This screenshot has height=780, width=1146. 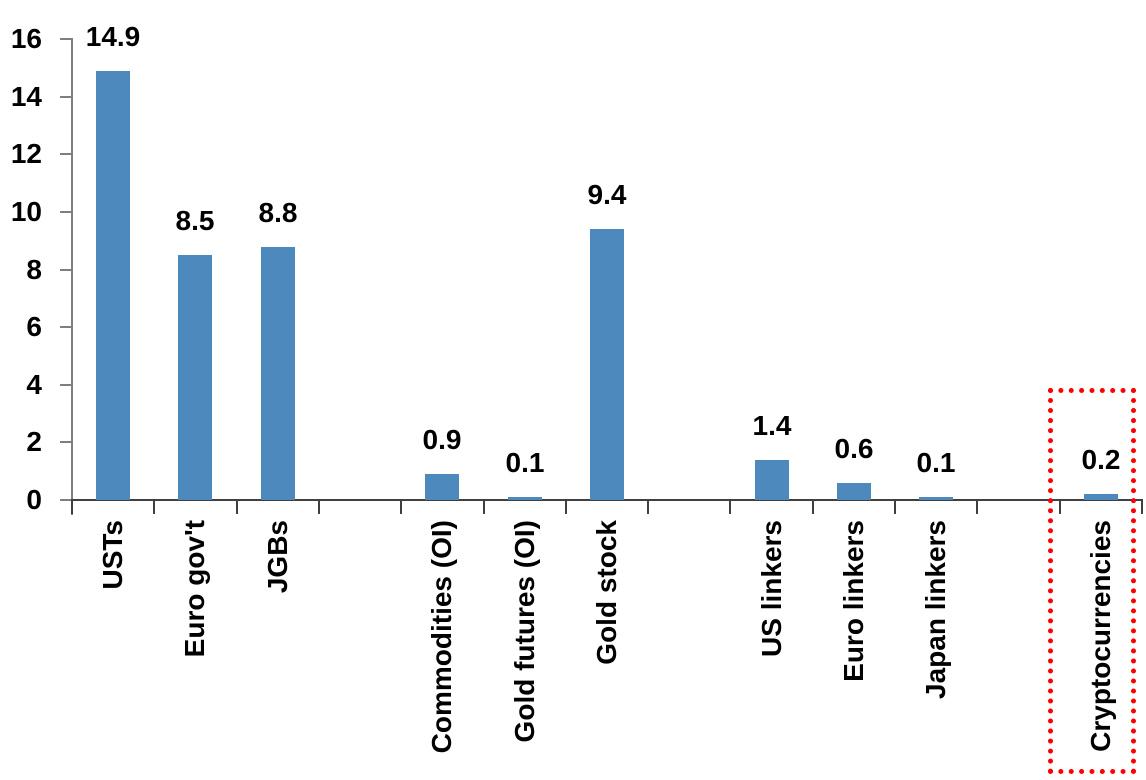 I want to click on highlight-box, so click(x=1092, y=581).